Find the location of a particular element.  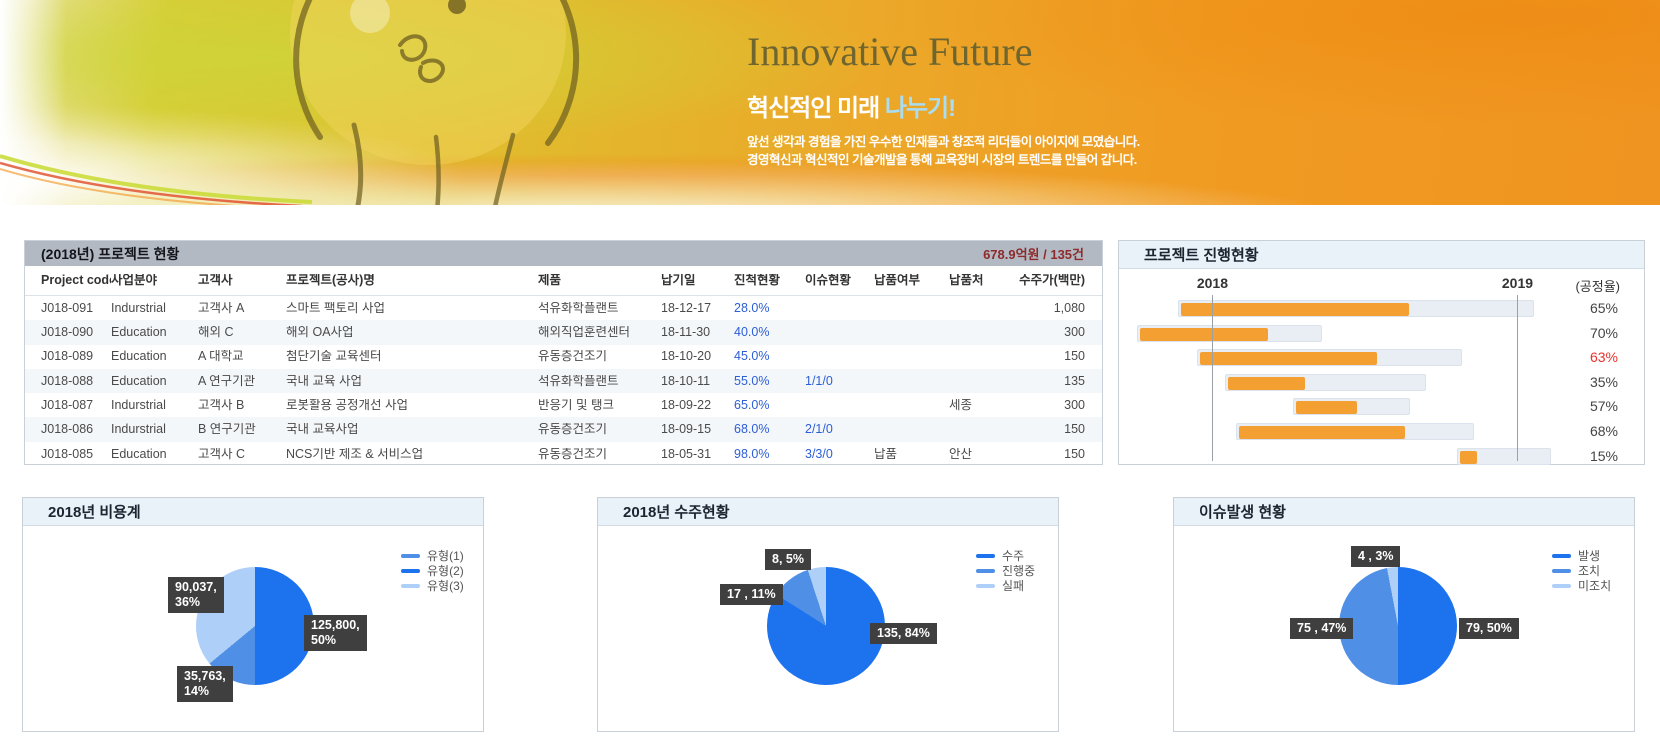

pie-data-label: 17 , 11% is located at coordinates (751, 594).